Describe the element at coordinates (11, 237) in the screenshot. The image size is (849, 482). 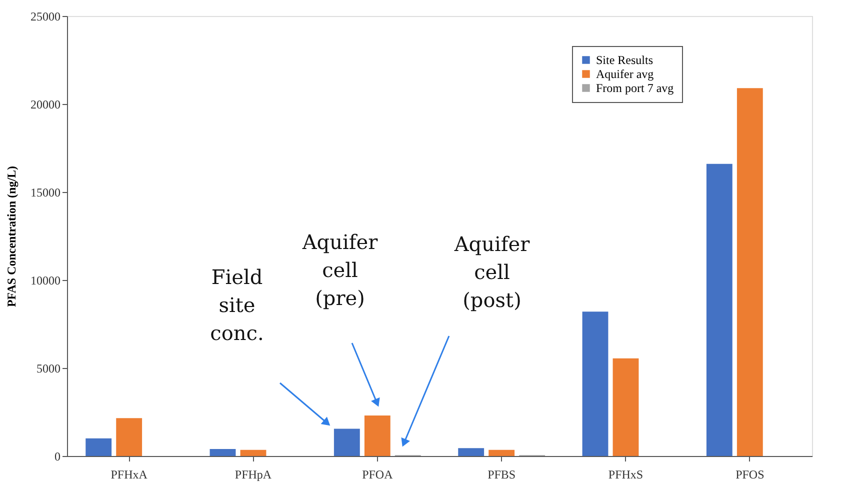
I see `y-axis-title: PFAS Concentration (ng/L)` at that location.